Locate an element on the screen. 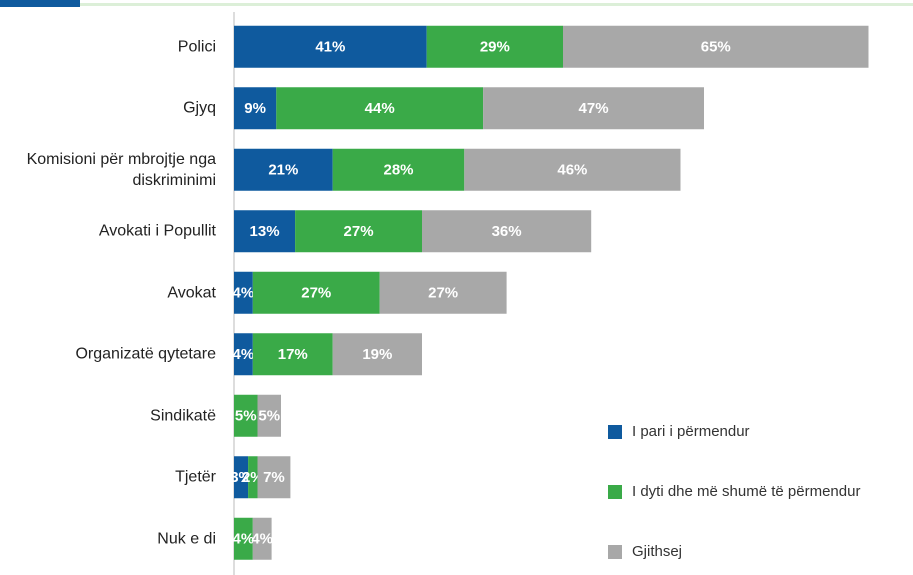 This screenshot has width=913, height=575. category-label: Komisioni për mbrojtje nga diskriminimi is located at coordinates (121, 169).